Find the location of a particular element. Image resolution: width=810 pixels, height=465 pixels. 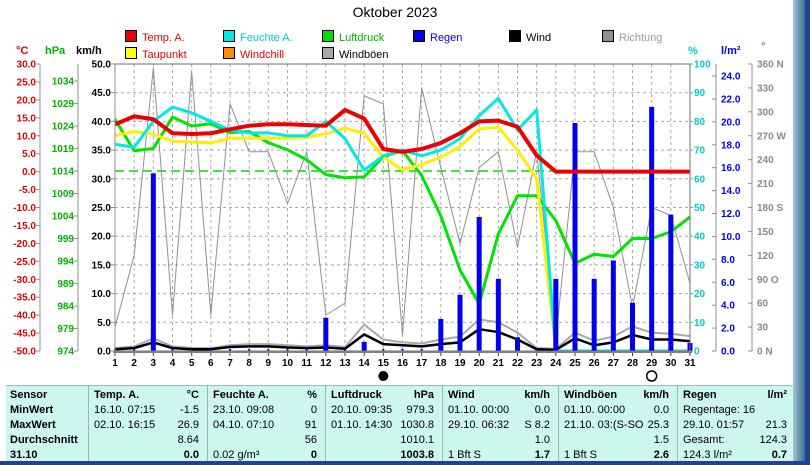

table-cell-value: 1030.8 is located at coordinates (417, 425).